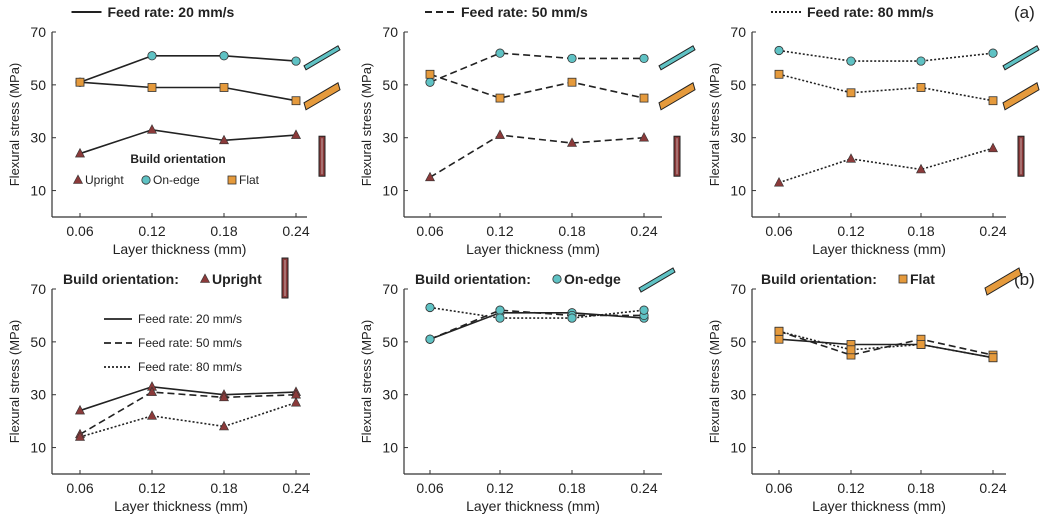 The height and width of the screenshot is (516, 1041). I want to click on legend-label: On-edge, so click(176, 180).